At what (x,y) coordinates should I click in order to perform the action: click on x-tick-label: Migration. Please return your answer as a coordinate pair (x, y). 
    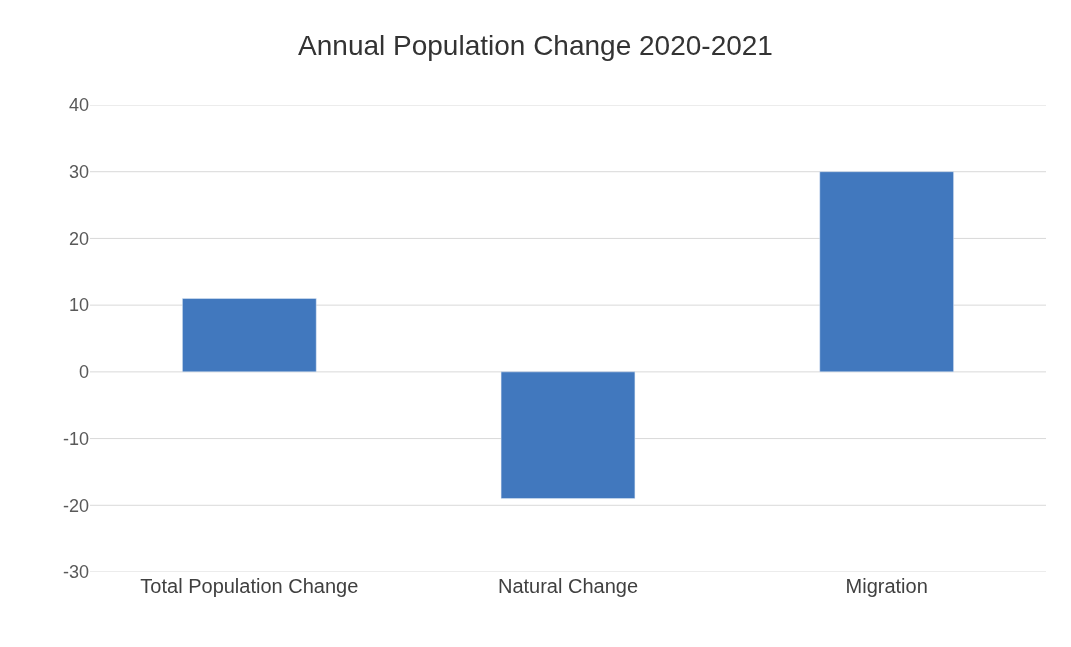
    Looking at the image, I should click on (886, 586).